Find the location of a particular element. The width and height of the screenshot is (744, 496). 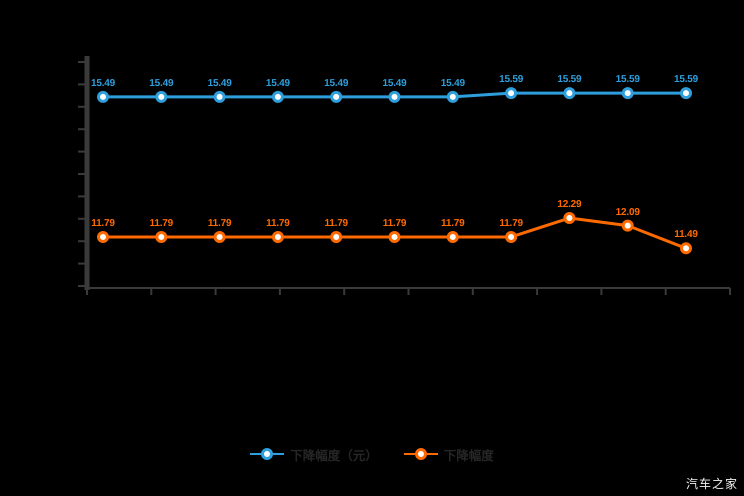

legend-item-lower: 下降幅度 is located at coordinates (448, 454).